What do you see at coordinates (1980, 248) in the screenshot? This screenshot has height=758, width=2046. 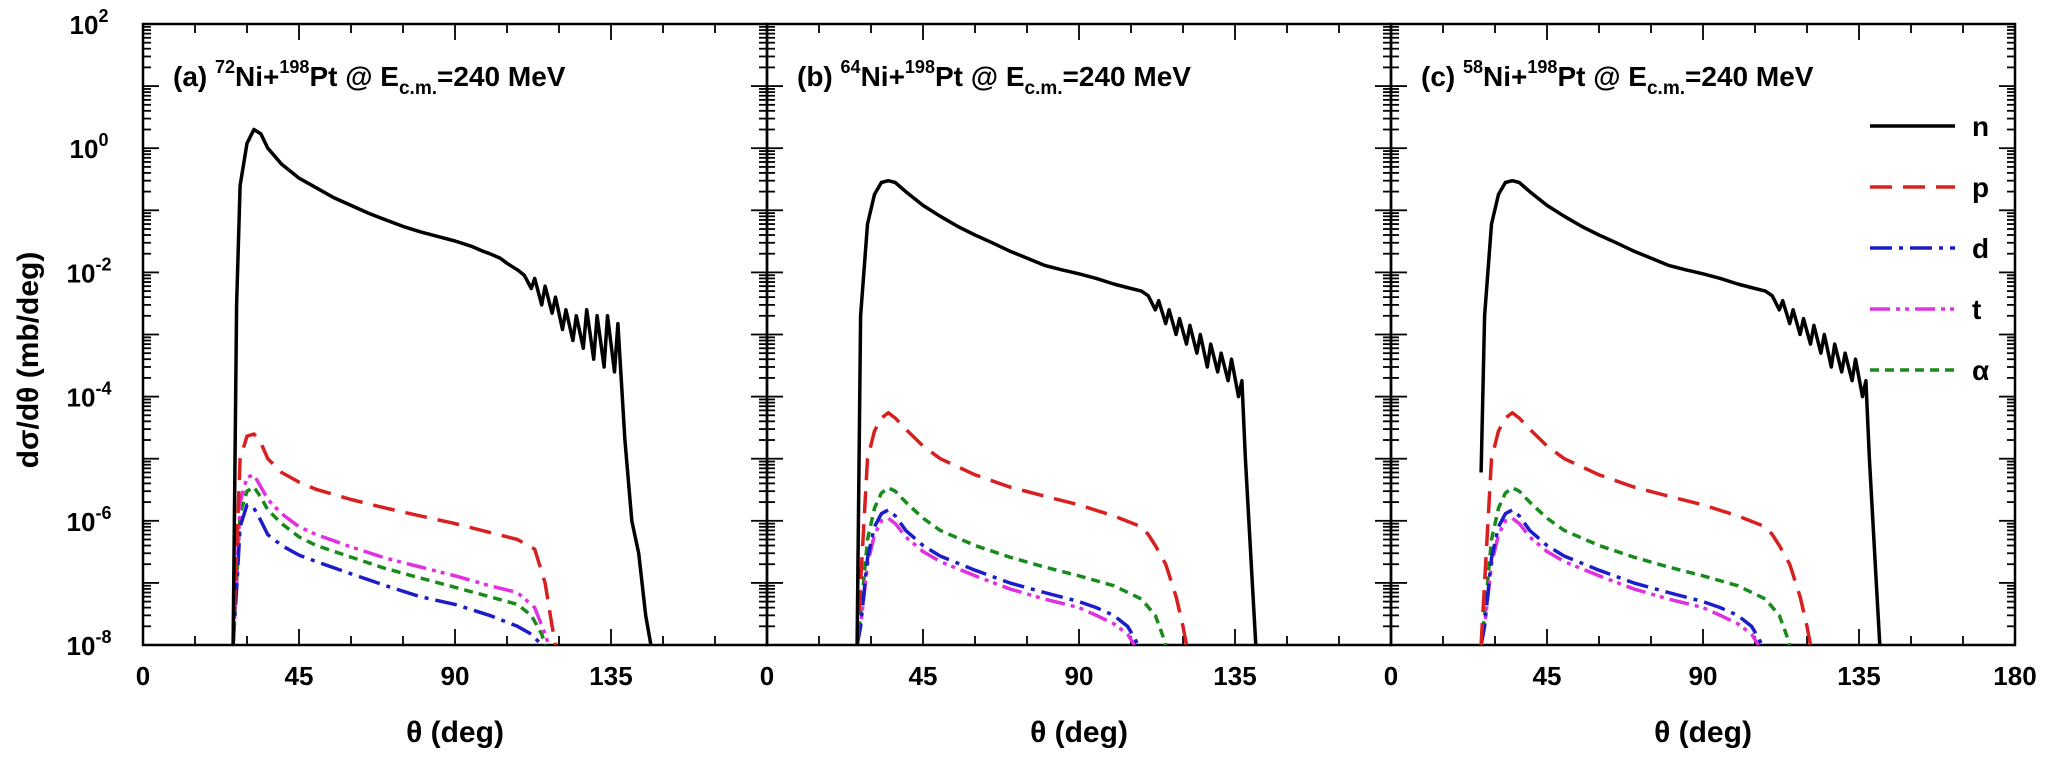 I see `legend-label-d: d` at bounding box center [1980, 248].